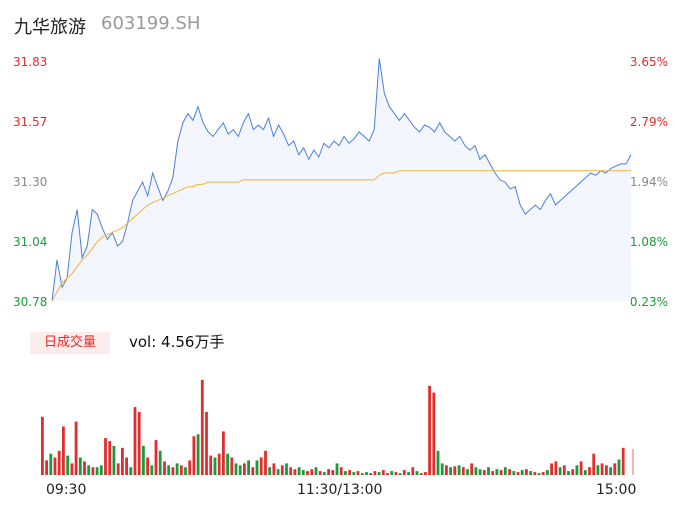 The image size is (686, 524). Describe the element at coordinates (648, 242) in the screenshot. I see `y-tick-right-3: 1.08%` at that location.